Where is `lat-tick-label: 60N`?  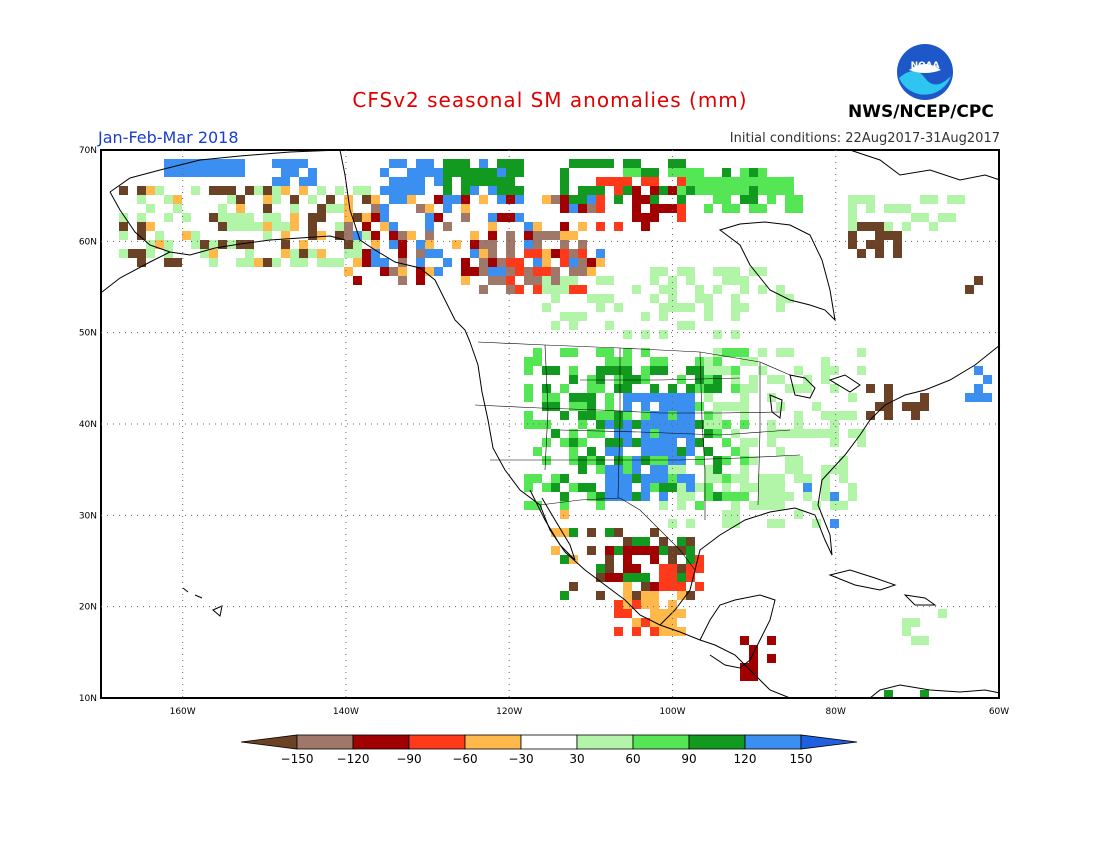 lat-tick-label: 60N is located at coordinates (88, 242).